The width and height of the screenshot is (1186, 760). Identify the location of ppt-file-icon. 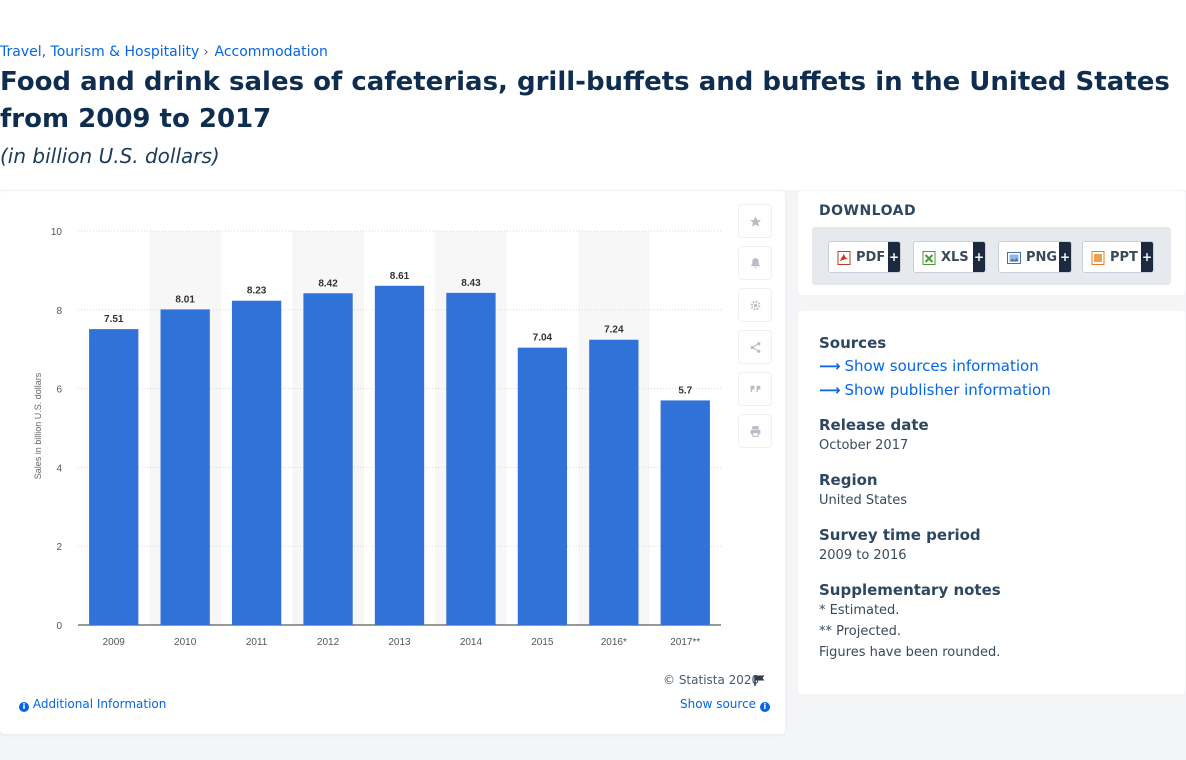
(1098, 258).